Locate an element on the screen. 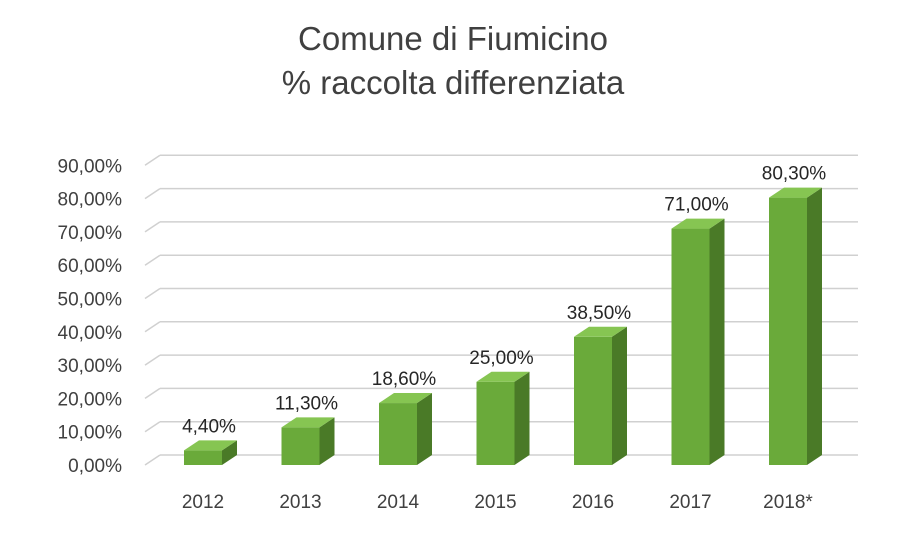 This screenshot has width=906, height=543. y-tick-label: 10,00% is located at coordinates (90, 433).